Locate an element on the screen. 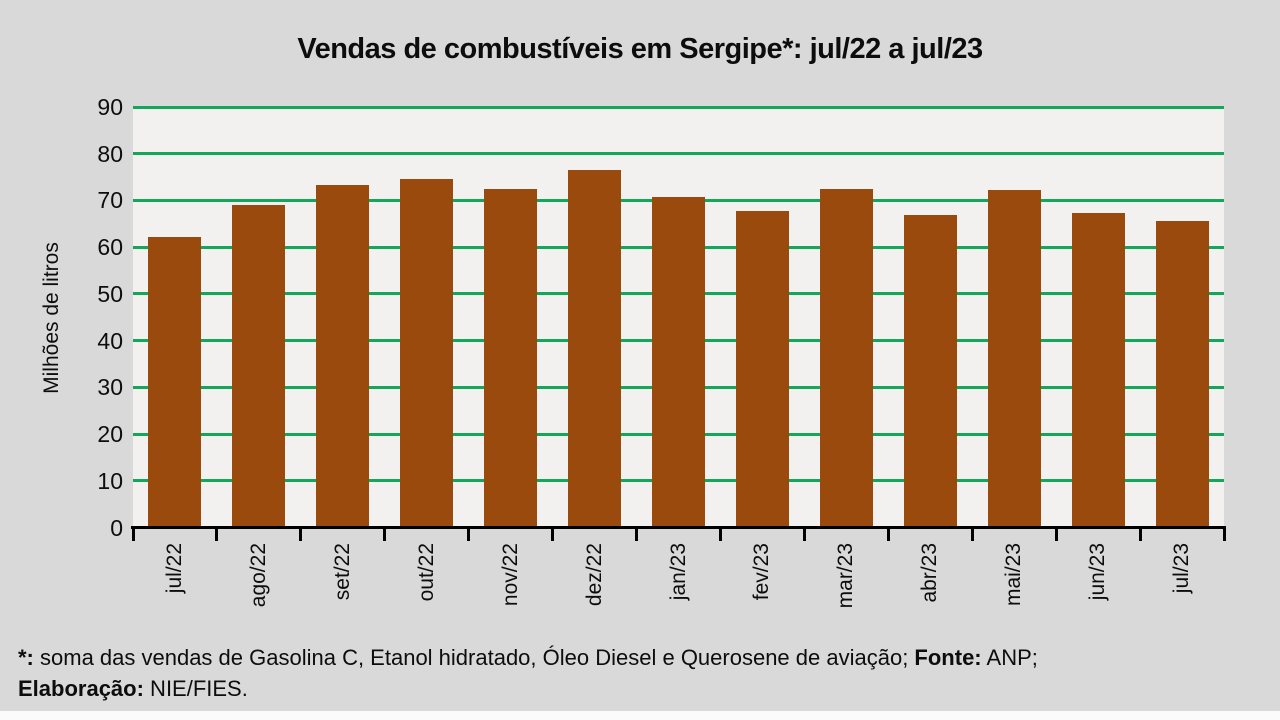 This screenshot has height=720, width=1280. y-tick-label: 40 is located at coordinates (110, 340).